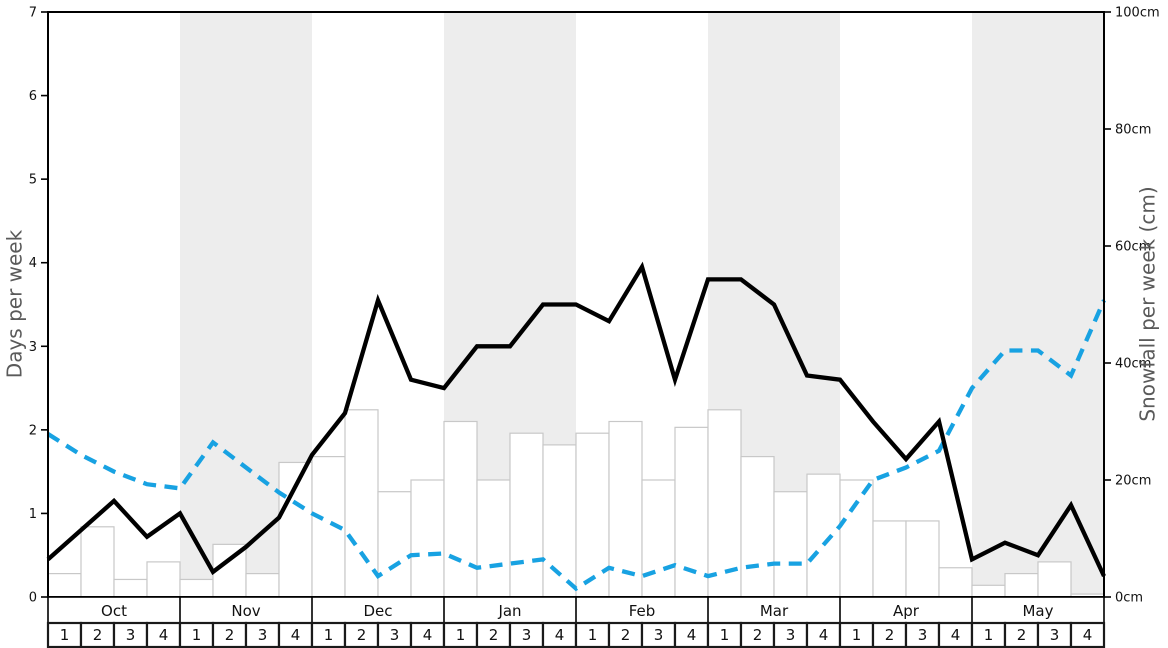 The image size is (1168, 648). What do you see at coordinates (1038, 304) in the screenshot?
I see `month-shading-band` at bounding box center [1038, 304].